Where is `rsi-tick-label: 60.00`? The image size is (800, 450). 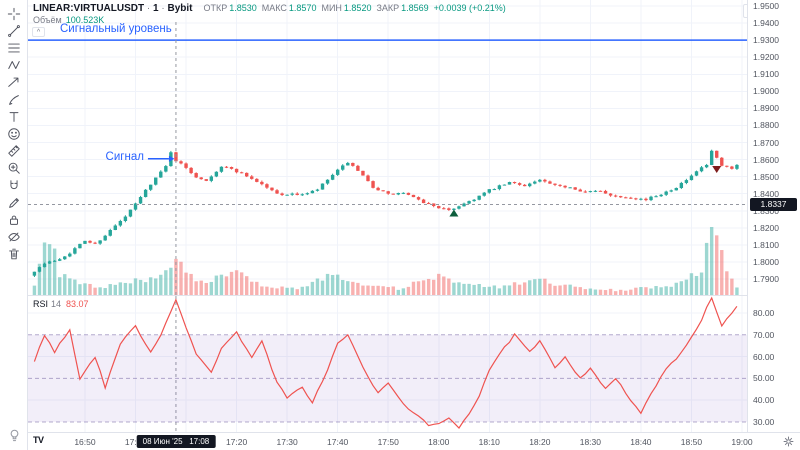 rsi-tick-label: 60.00 is located at coordinates (764, 356).